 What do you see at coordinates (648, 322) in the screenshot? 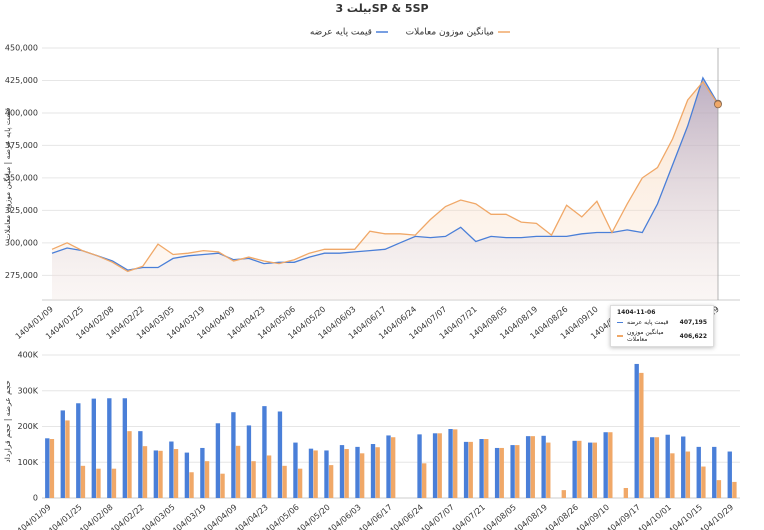
I see `tooltip-series: قیمت پایه عرضه` at bounding box center [648, 322].